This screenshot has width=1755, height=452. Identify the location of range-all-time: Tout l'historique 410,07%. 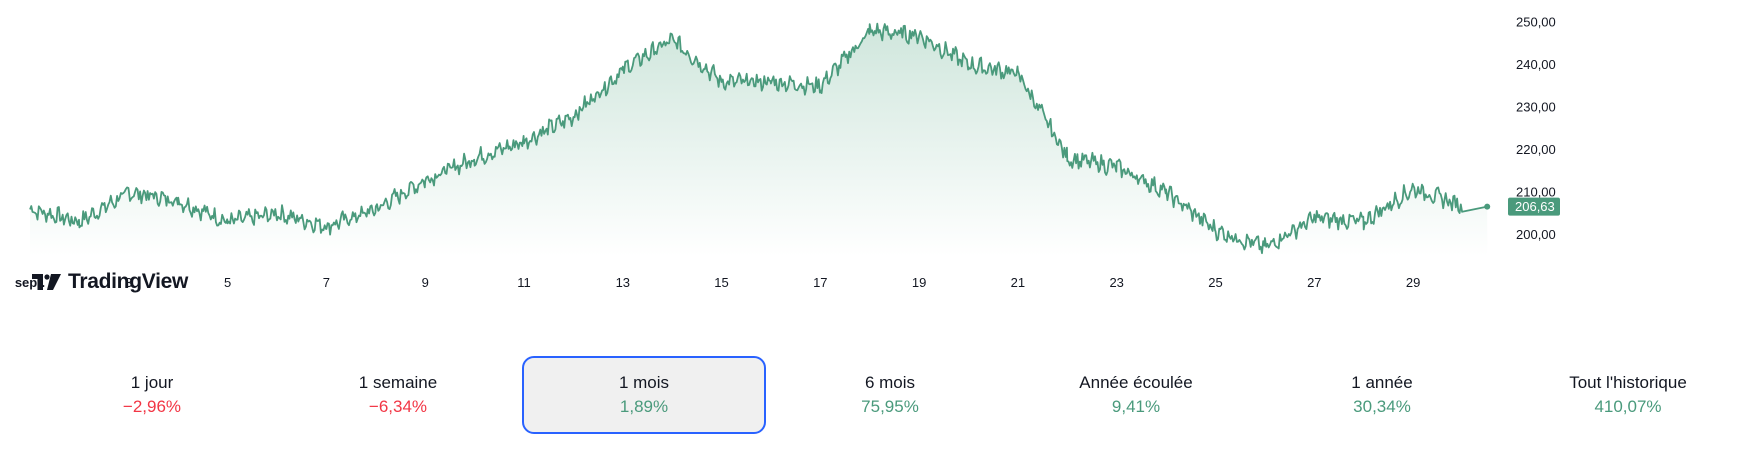
(1628, 395).